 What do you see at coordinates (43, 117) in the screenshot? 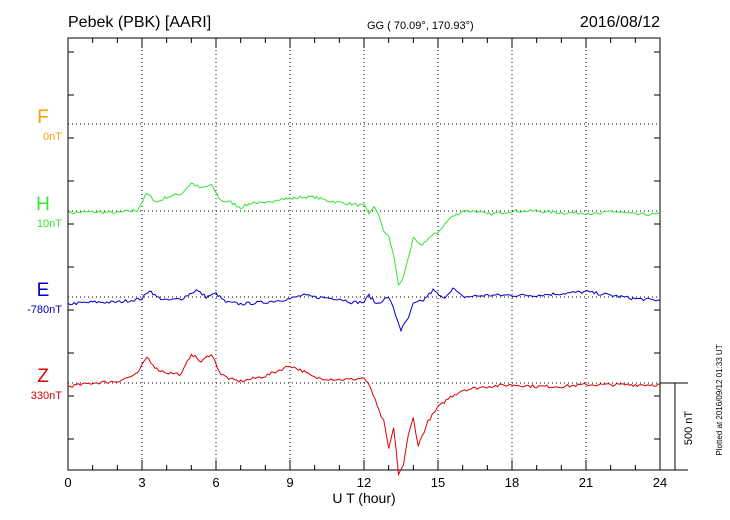
I see `channel-name-f: F` at bounding box center [43, 117].